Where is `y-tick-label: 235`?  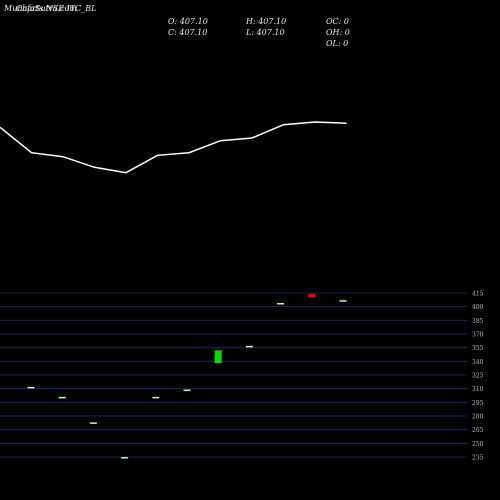
y-tick-label: 235 is located at coordinates (478, 458).